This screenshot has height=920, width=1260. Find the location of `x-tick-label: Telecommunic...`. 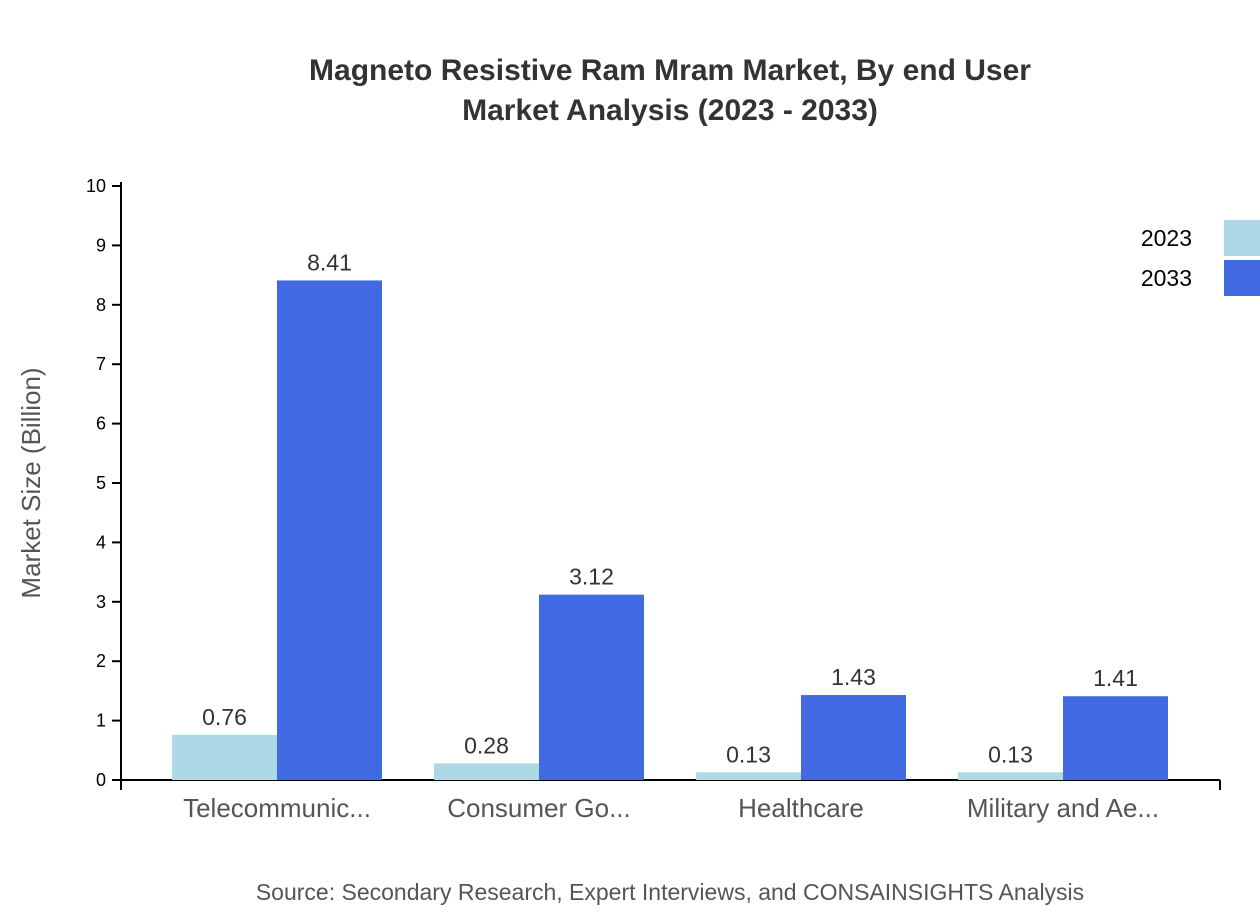

x-tick-label: Telecommunic... is located at coordinates (277, 808).